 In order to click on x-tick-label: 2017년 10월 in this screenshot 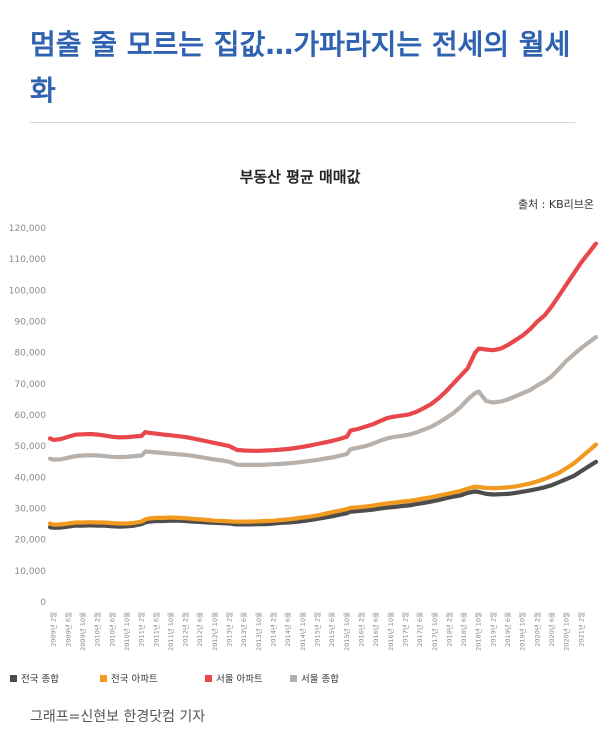, I will do `click(434, 631)`.